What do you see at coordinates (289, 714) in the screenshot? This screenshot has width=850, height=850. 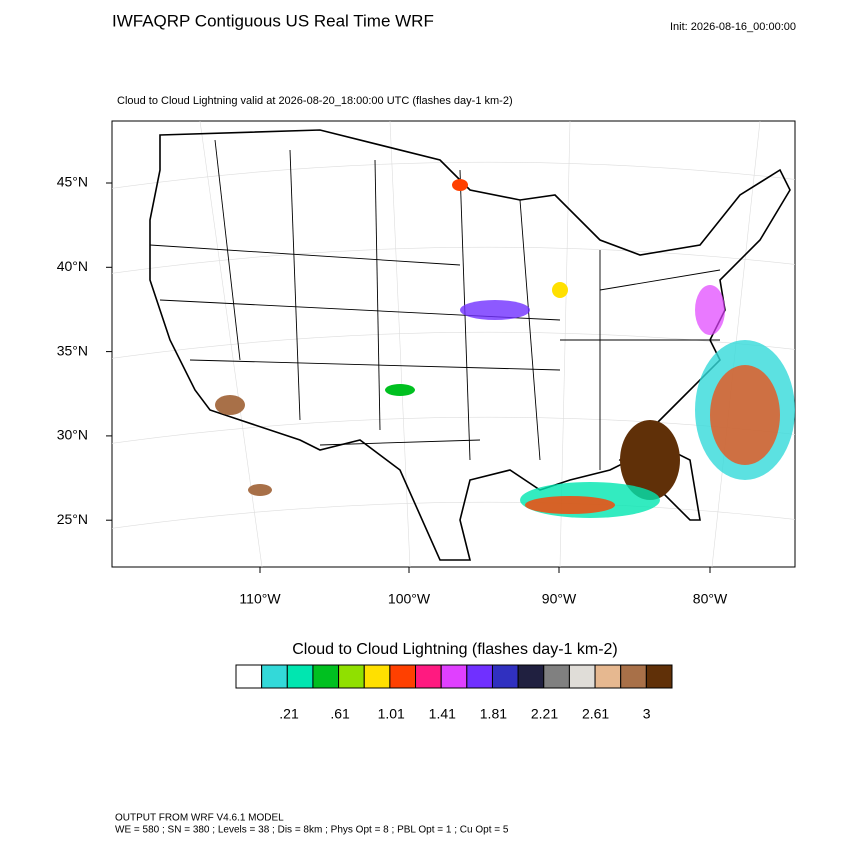 I see `colorbar-label: .21` at bounding box center [289, 714].